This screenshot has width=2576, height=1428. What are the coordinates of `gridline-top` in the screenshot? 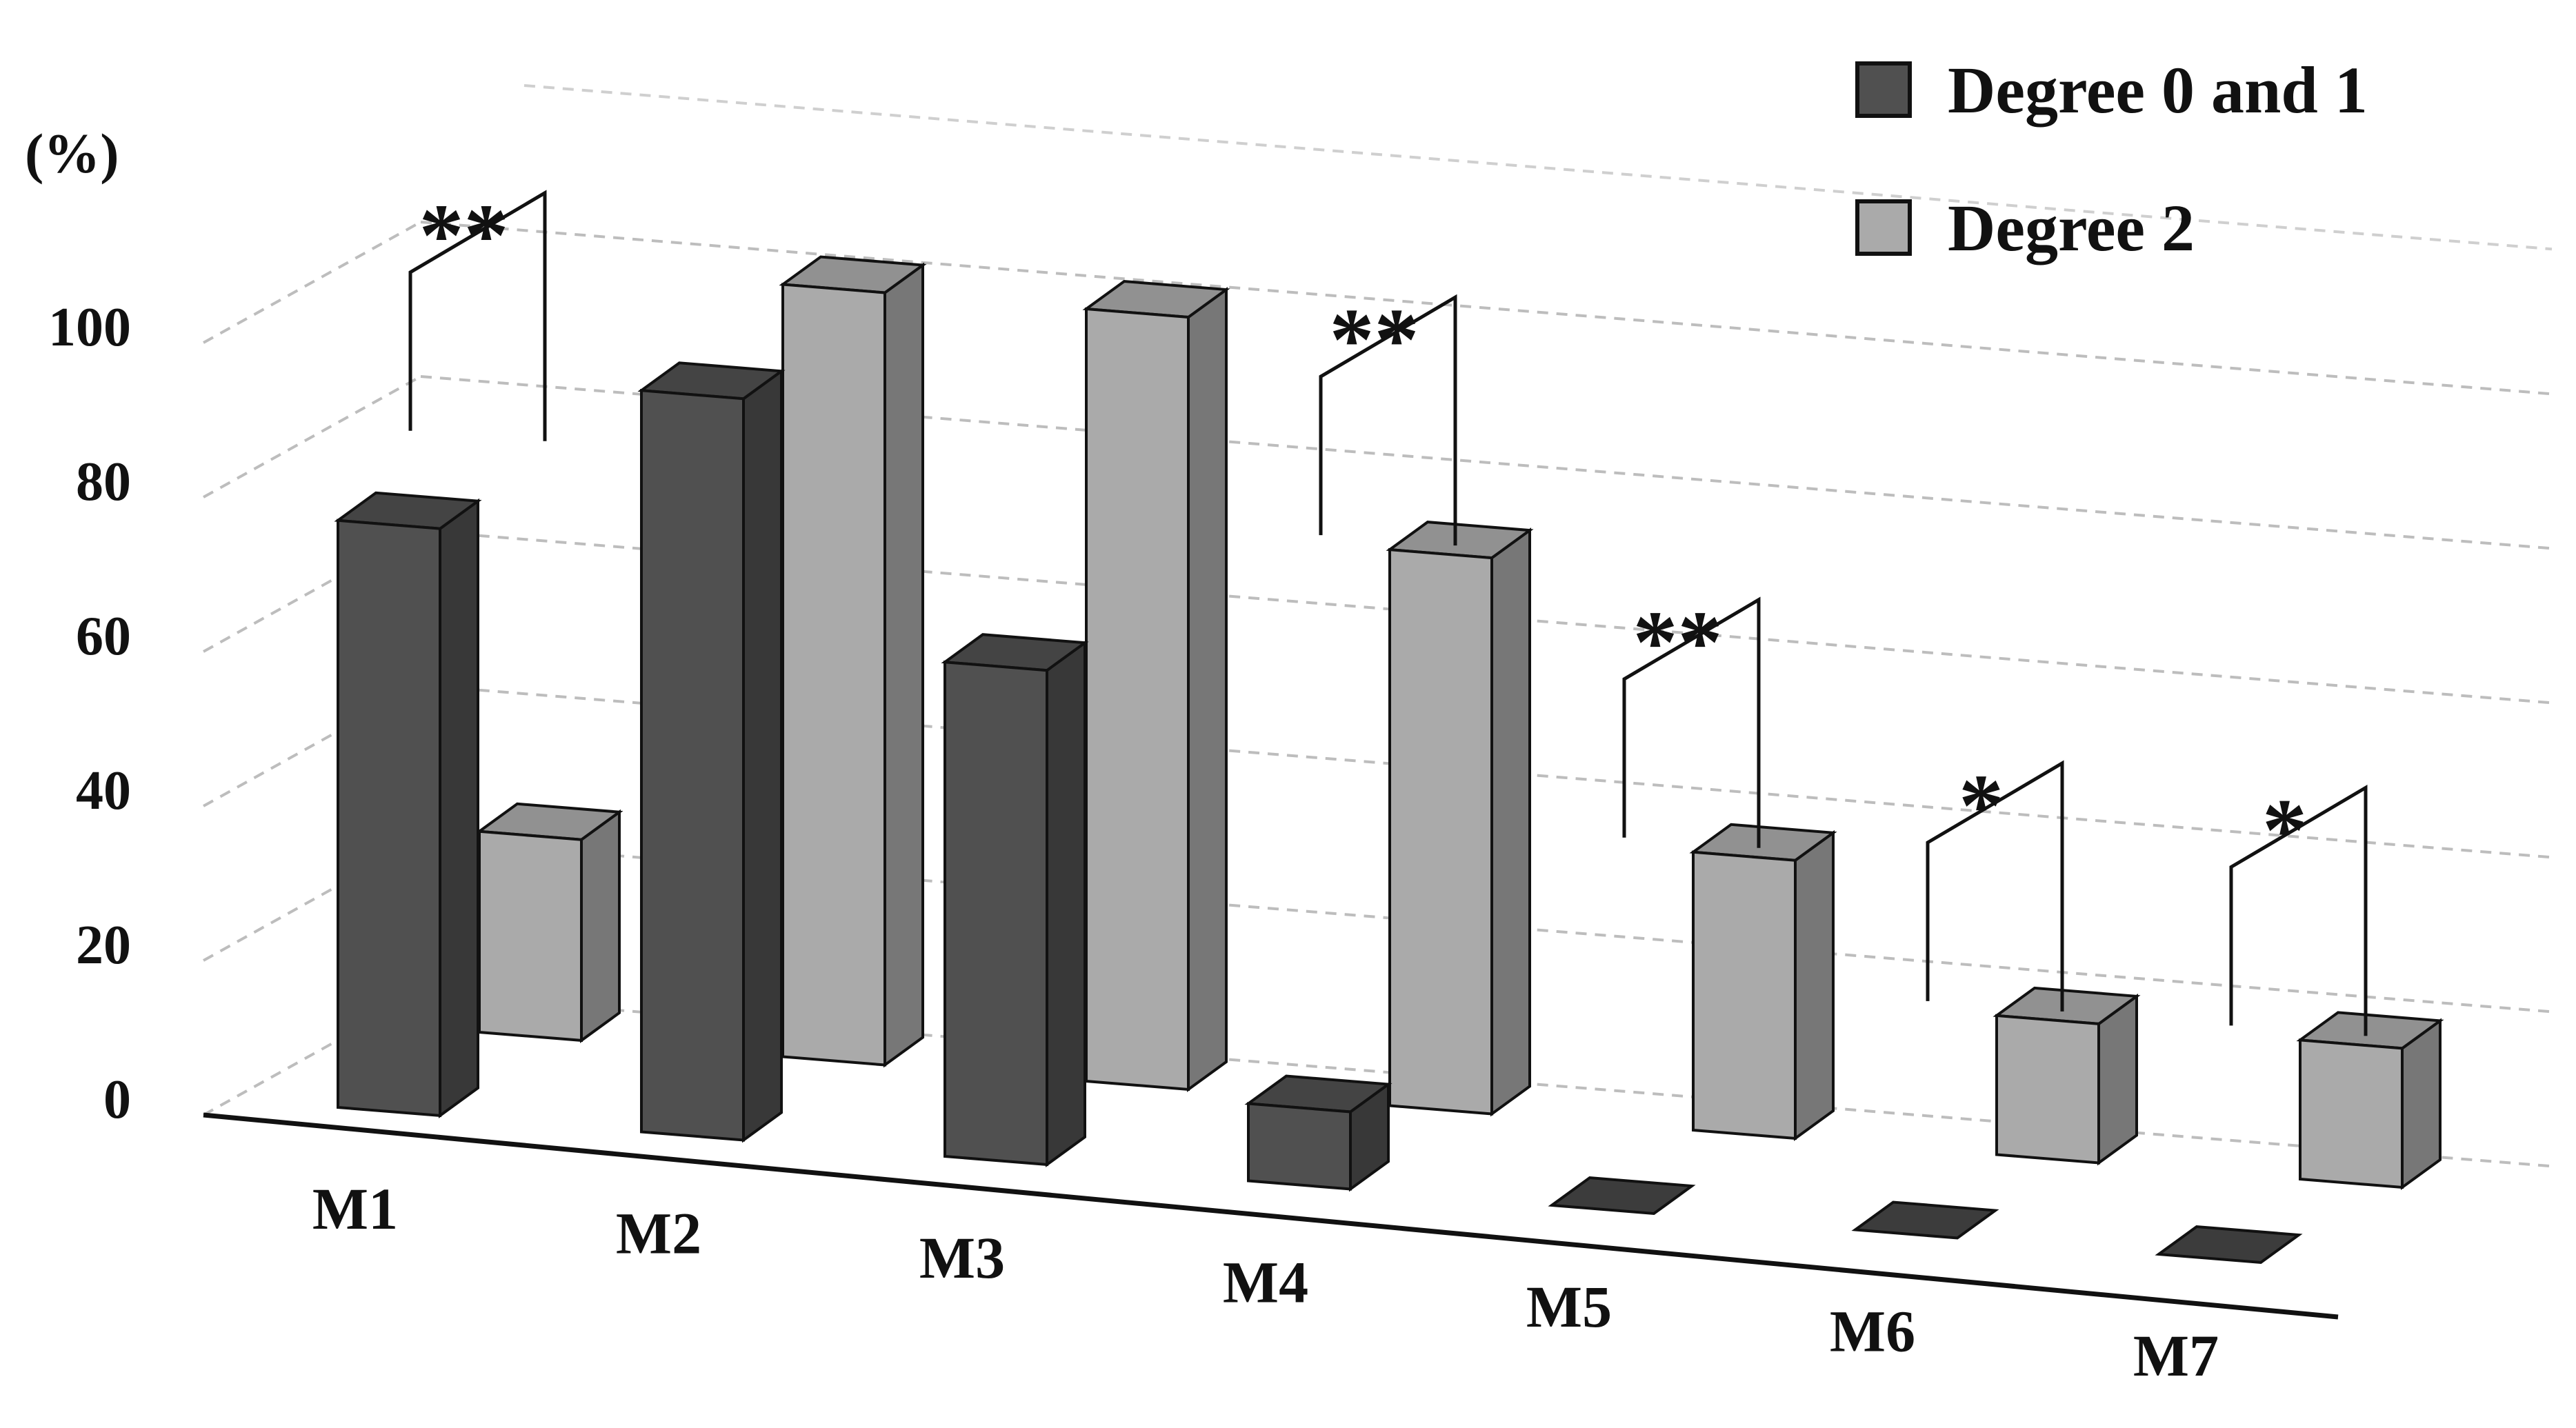 It's located at (1538, 167).